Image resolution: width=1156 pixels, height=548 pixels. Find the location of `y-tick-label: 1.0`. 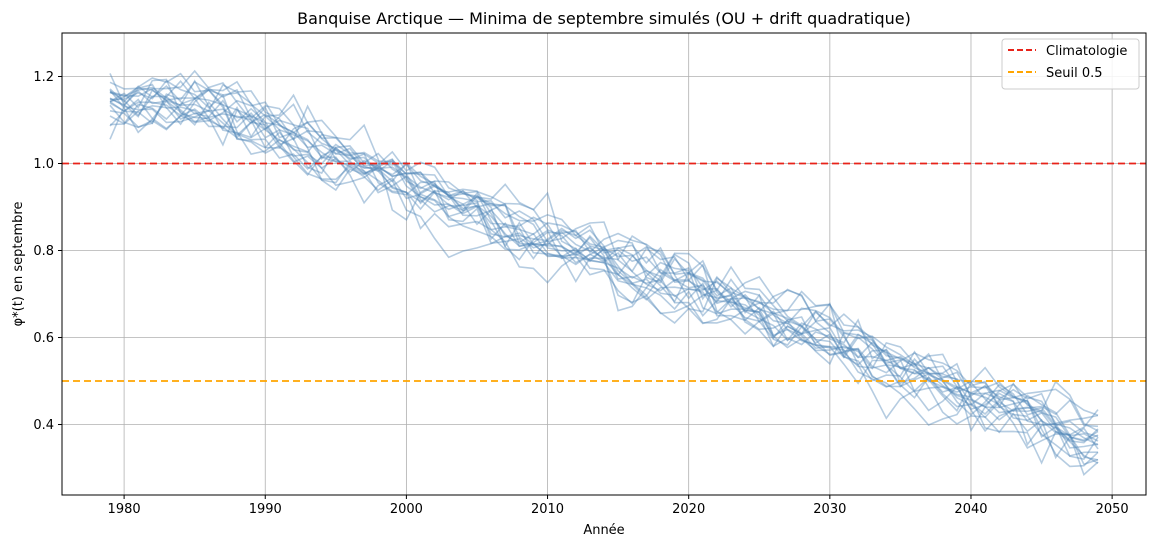

y-tick-label: 1.0 is located at coordinates (43, 164).